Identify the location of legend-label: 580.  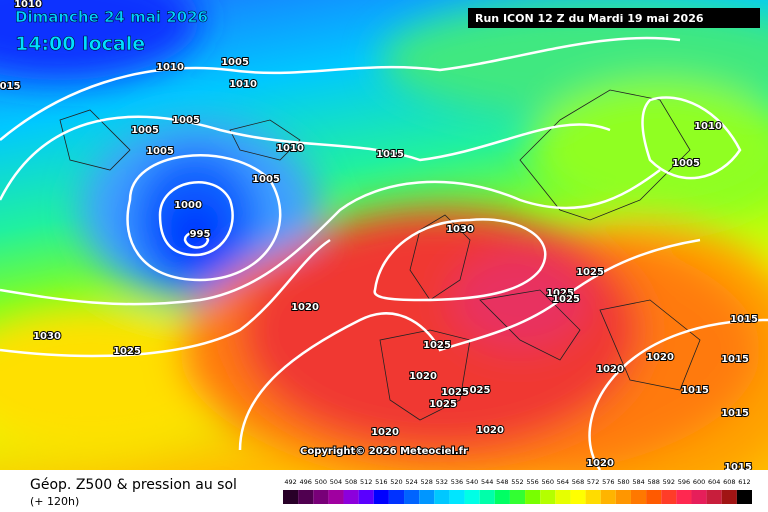
(623, 482).